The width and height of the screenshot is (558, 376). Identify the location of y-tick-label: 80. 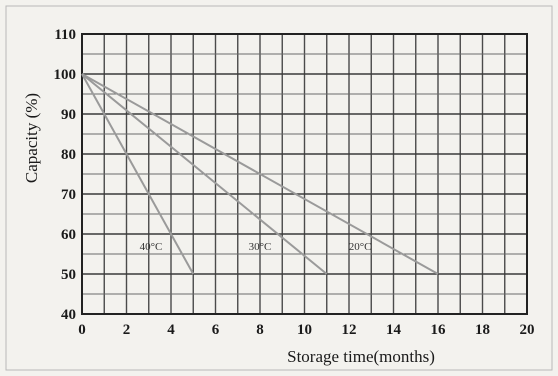
(68, 155).